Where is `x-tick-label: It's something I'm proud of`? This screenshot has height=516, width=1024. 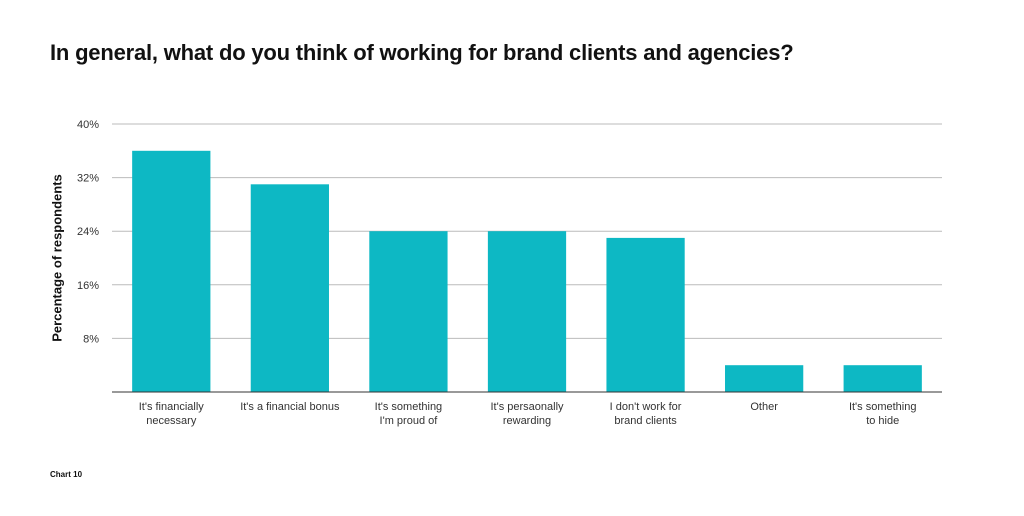 x-tick-label: It's something I'm proud of is located at coordinates (409, 414).